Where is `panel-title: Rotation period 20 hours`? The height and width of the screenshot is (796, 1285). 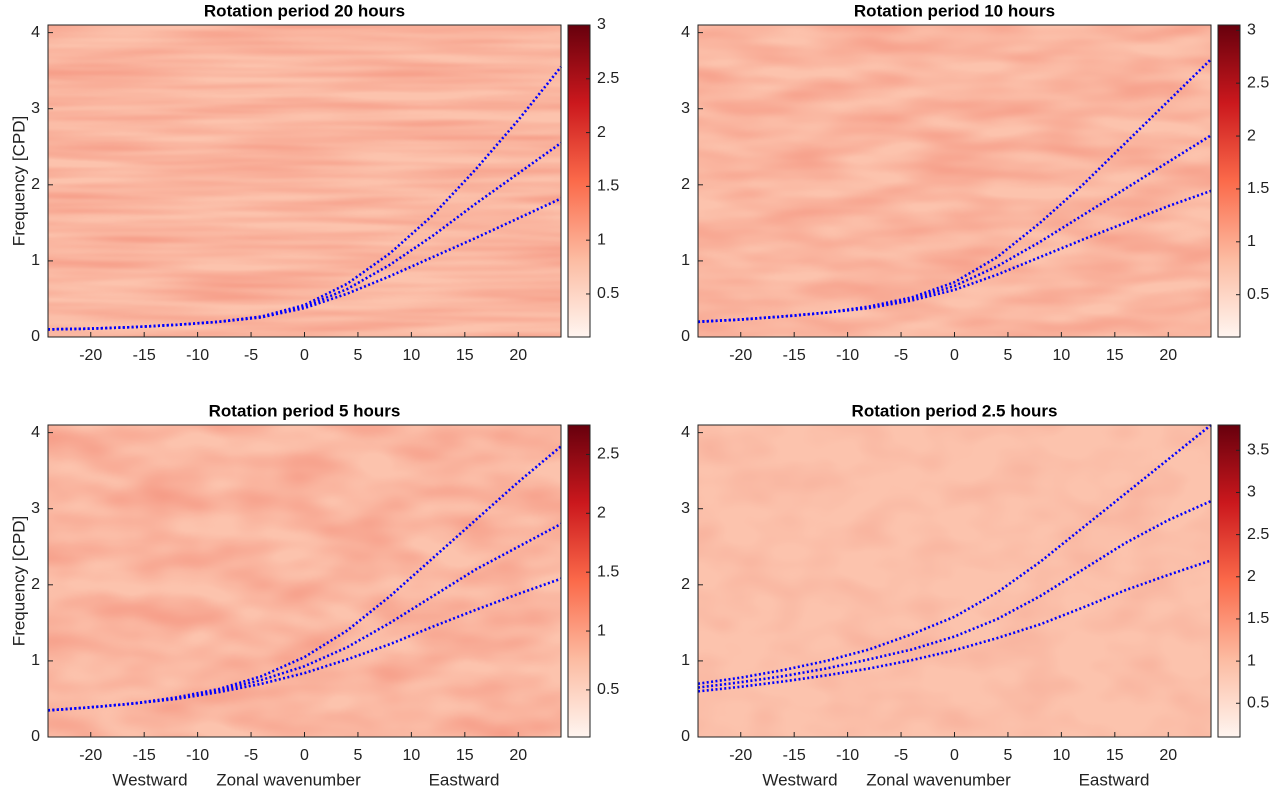 panel-title: Rotation period 20 hours is located at coordinates (304, 10).